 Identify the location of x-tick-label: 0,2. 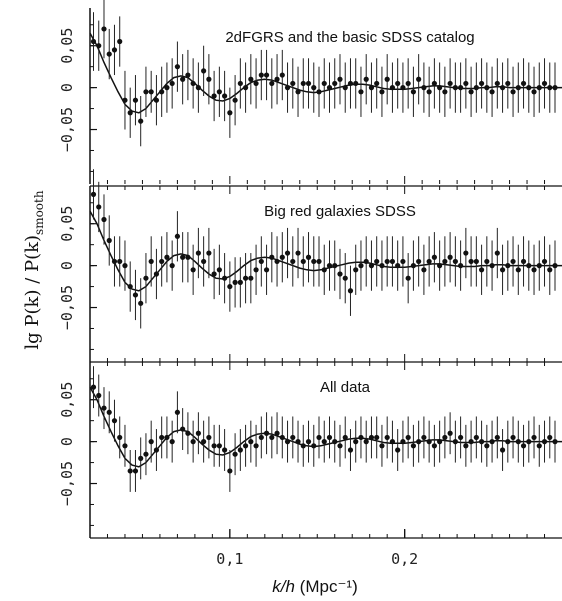
(404, 559).